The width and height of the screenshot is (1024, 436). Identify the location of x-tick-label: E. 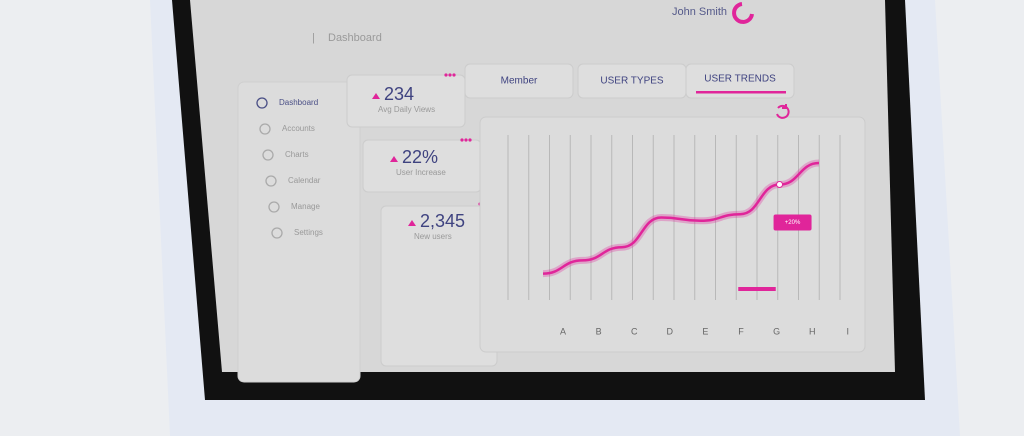
(705, 331).